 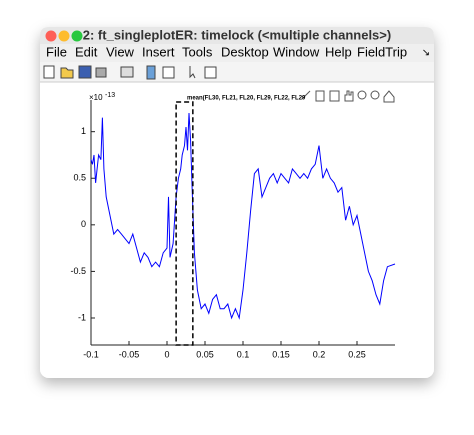 What do you see at coordinates (56, 51) in the screenshot?
I see `menu-item: File` at bounding box center [56, 51].